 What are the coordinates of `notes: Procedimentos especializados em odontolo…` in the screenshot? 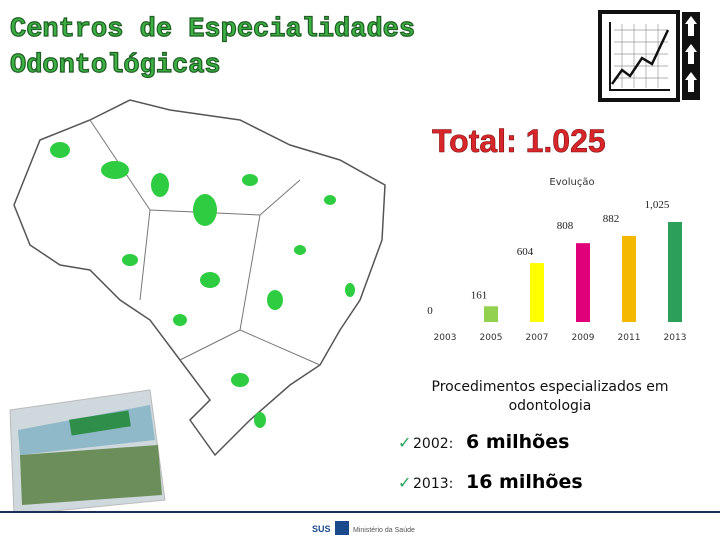 It's located at (533, 436).